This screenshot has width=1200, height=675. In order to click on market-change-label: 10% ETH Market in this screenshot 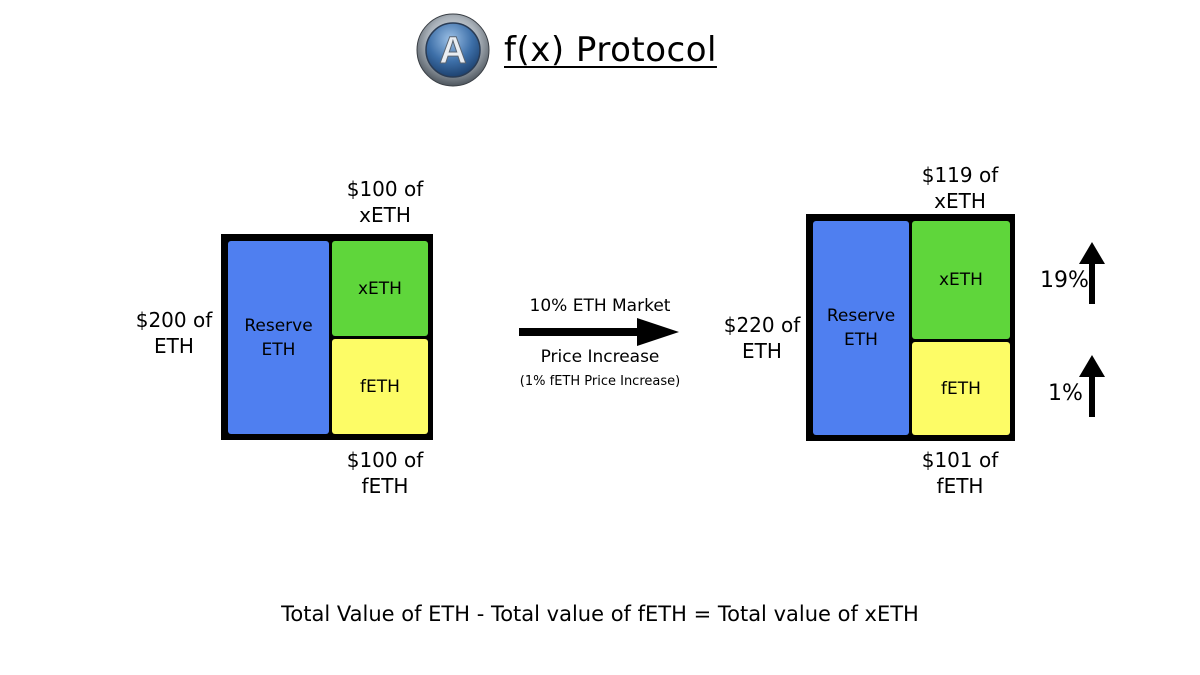, I will do `click(600, 306)`.